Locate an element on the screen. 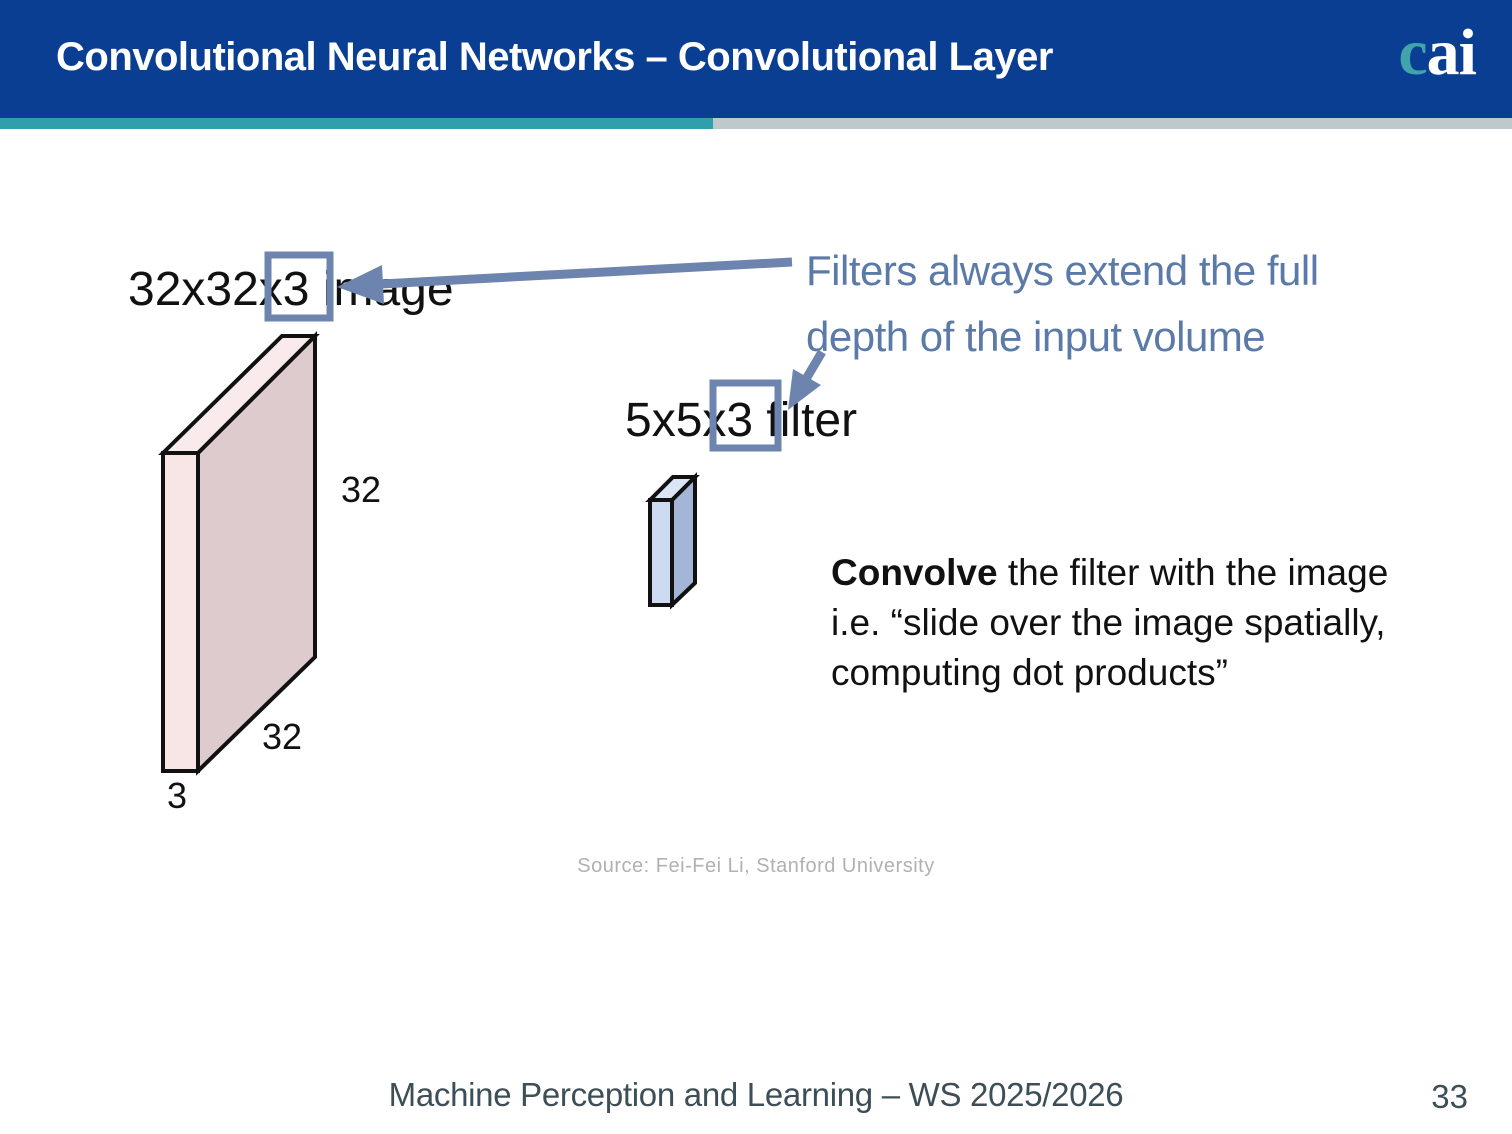  image-depth-label: 3 is located at coordinates (177, 795).